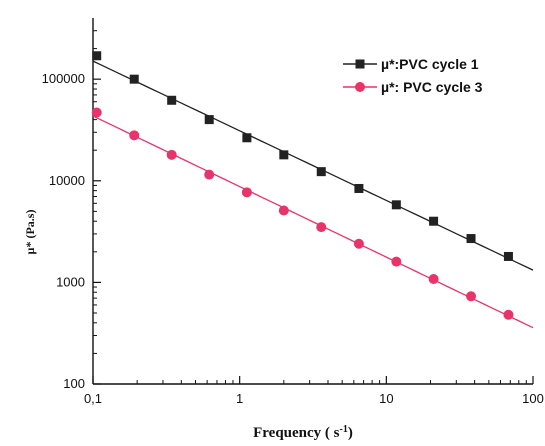  Describe the element at coordinates (413, 75) in the screenshot. I see `legend: µ*:PVC cycle 1 µ*: PVC cycle 3` at that location.